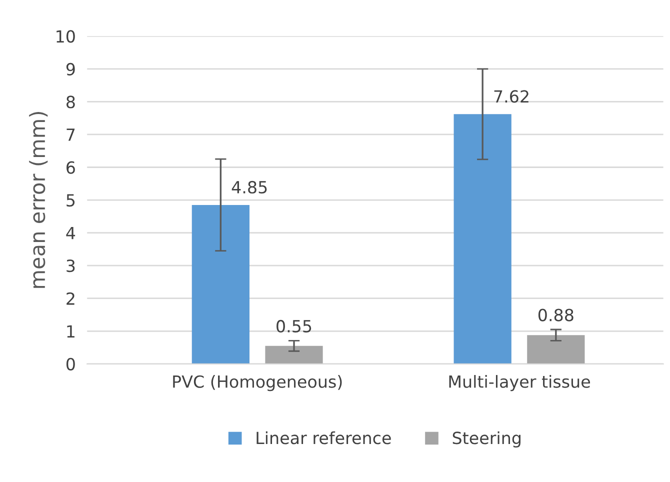  Describe the element at coordinates (556, 315) in the screenshot. I see `data-label: 0.88` at that location.